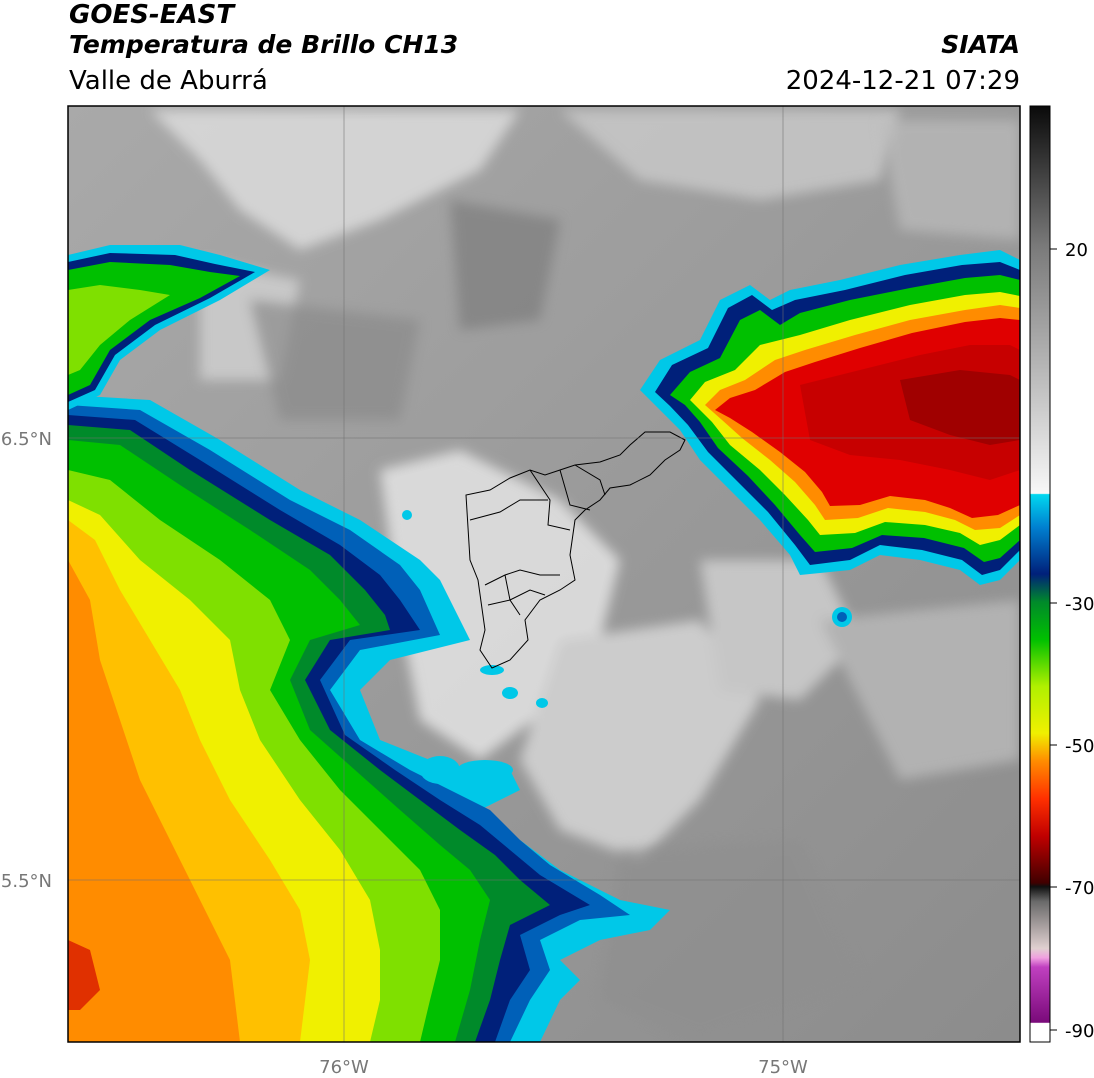  I want to click on organization-label: SIATA, so click(980, 44).